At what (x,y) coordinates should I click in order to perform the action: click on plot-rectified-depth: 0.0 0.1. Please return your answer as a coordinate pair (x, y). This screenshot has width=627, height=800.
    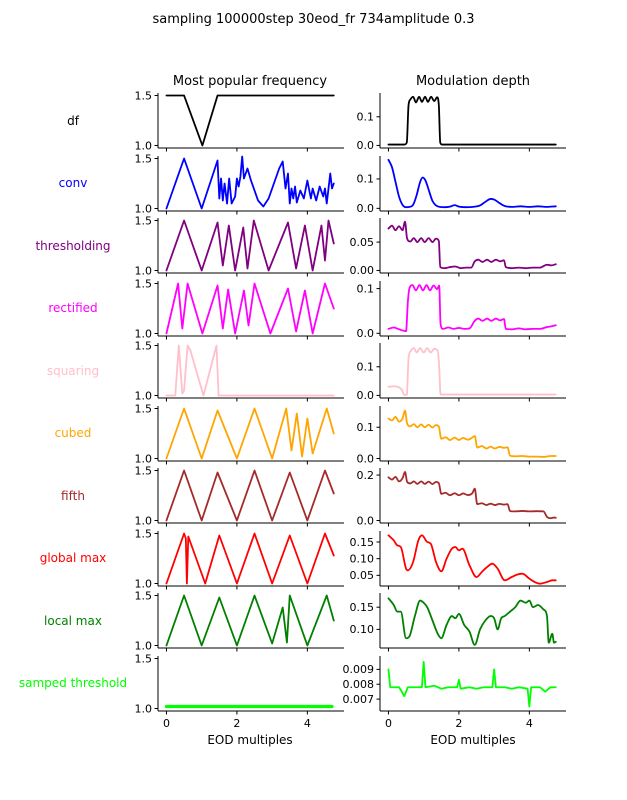
    Looking at the image, I should click on (461, 310).